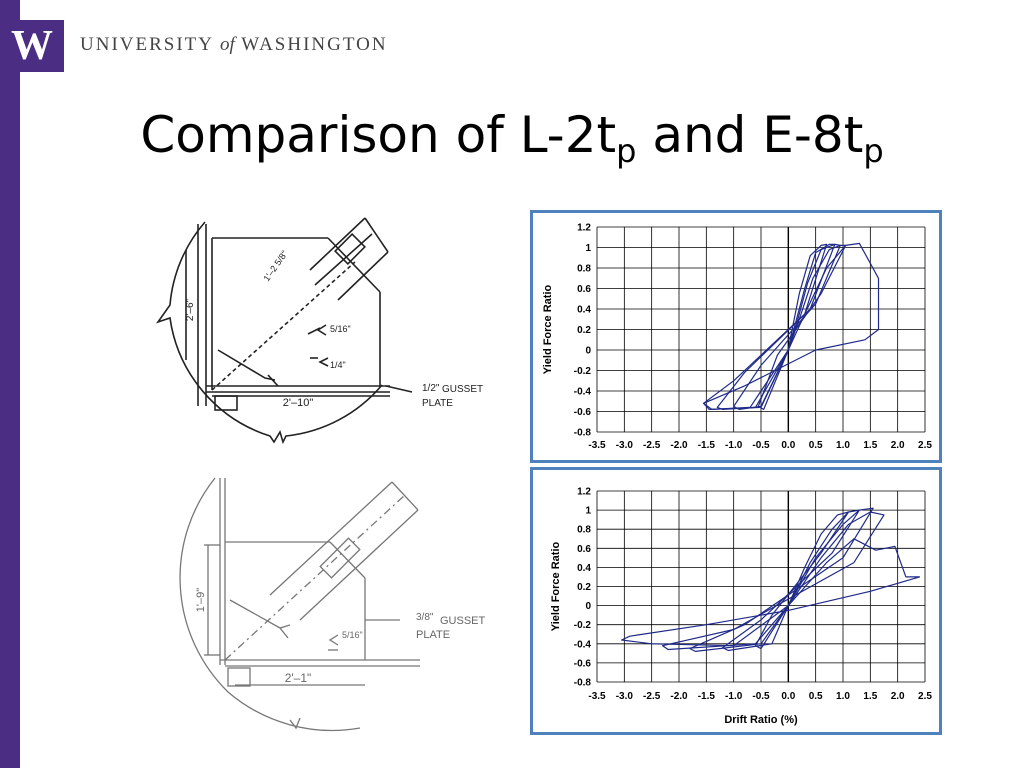 The height and width of the screenshot is (768, 1024). Describe the element at coordinates (462, 389) in the screenshot. I see `drawing-top-gusset-label: GUSSET` at that location.